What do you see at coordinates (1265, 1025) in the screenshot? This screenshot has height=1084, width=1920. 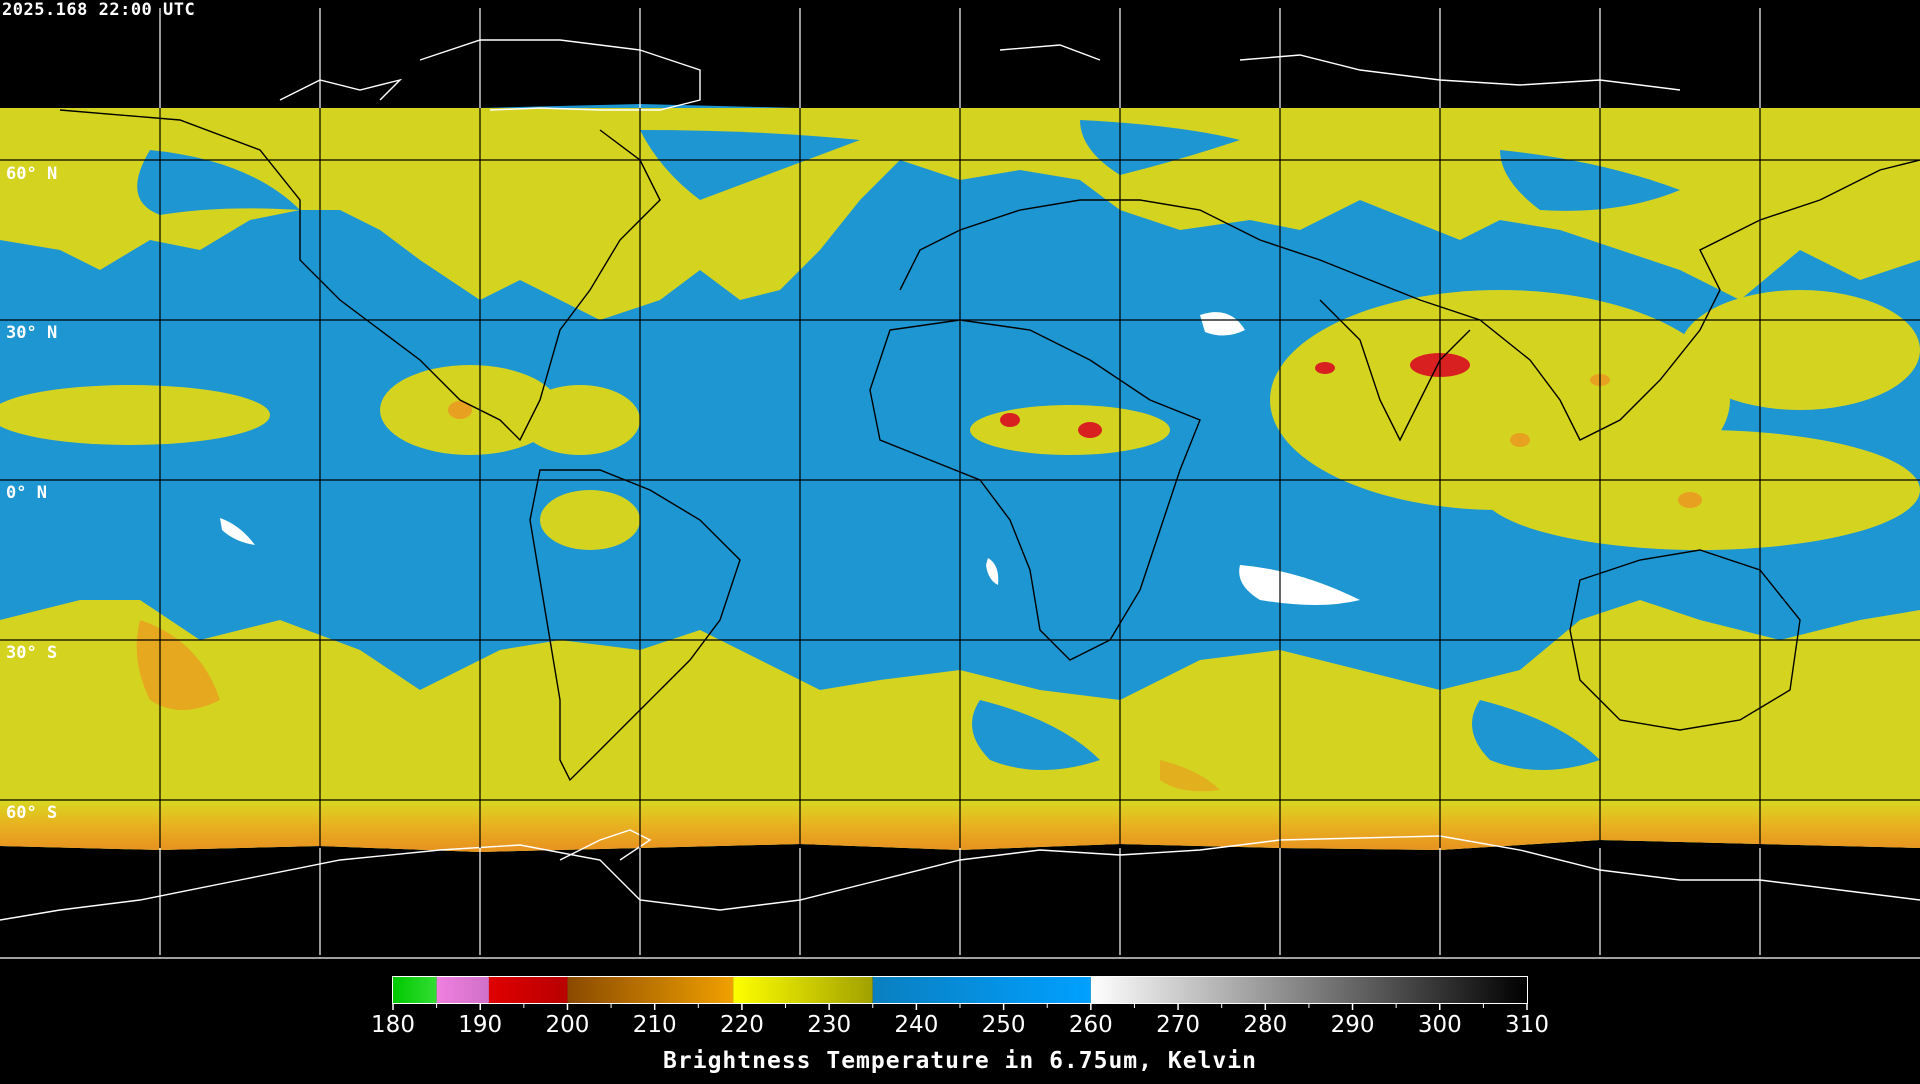 I see `colorbar-tick-label: 280` at bounding box center [1265, 1025].